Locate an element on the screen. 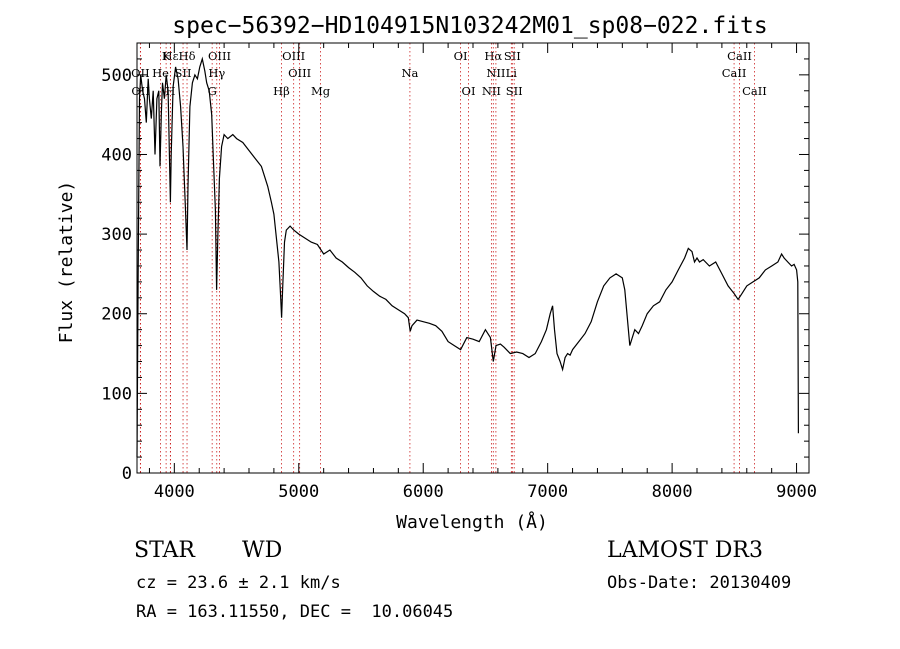 The image size is (900, 649). x-axis-label: Wavelength (Å) is located at coordinates (472, 522).